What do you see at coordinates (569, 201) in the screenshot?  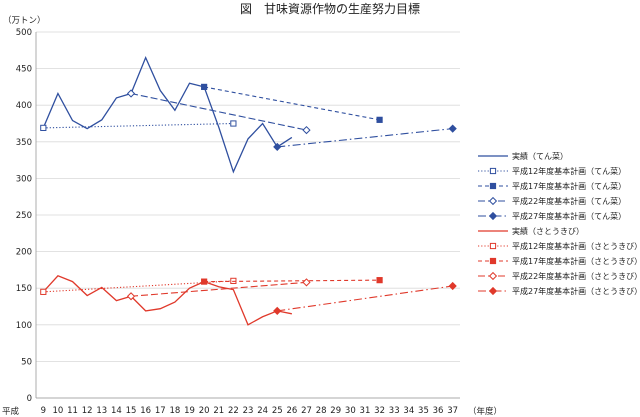 I see `legend-label: 平成22年度基本計画（てん菜）` at bounding box center [569, 201].